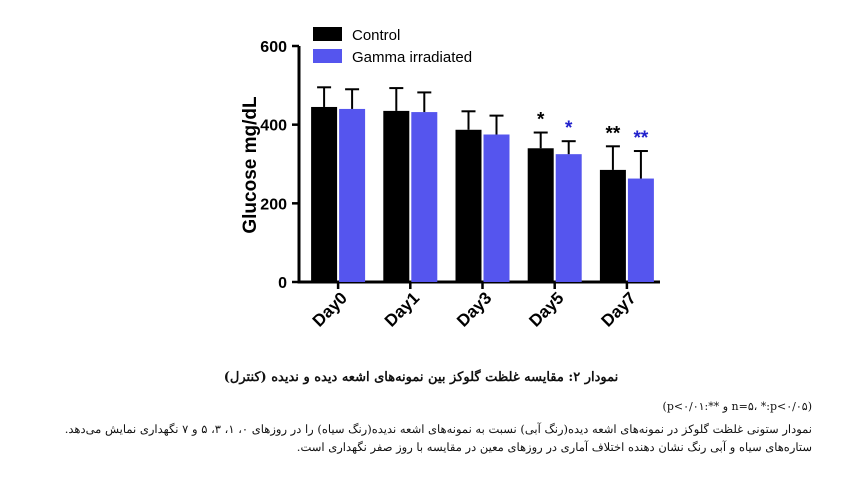 This screenshot has width=842, height=484. I want to click on figure-caption-stats: (n=۵، *:p<۰/۰۵ و **:p<۰/۰۱), so click(737, 406).